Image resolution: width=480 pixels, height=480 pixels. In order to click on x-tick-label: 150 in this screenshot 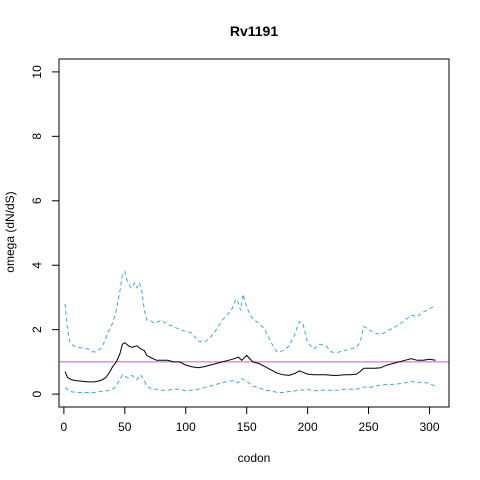, I will do `click(247, 427)`.